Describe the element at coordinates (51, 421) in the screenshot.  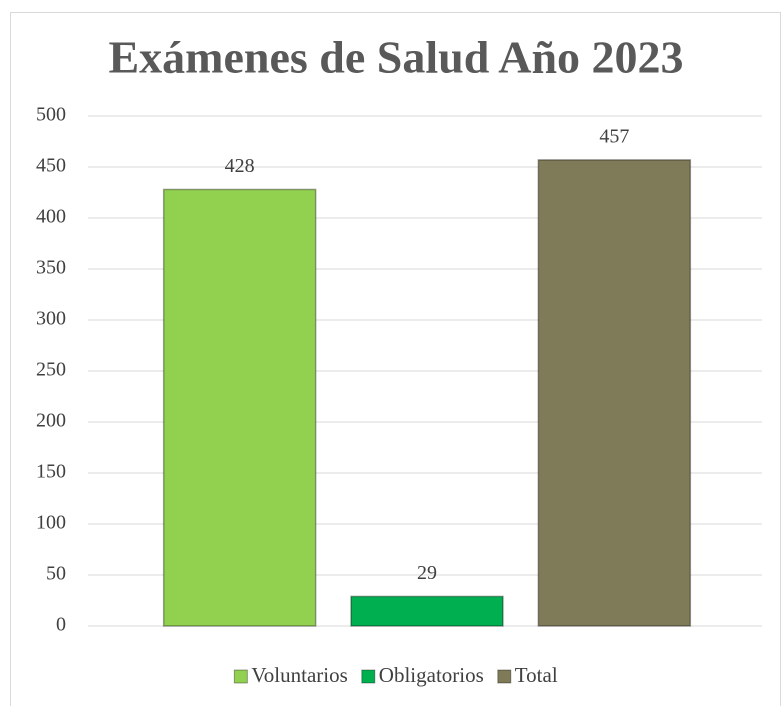
I see `y-tick-label: 200` at that location.